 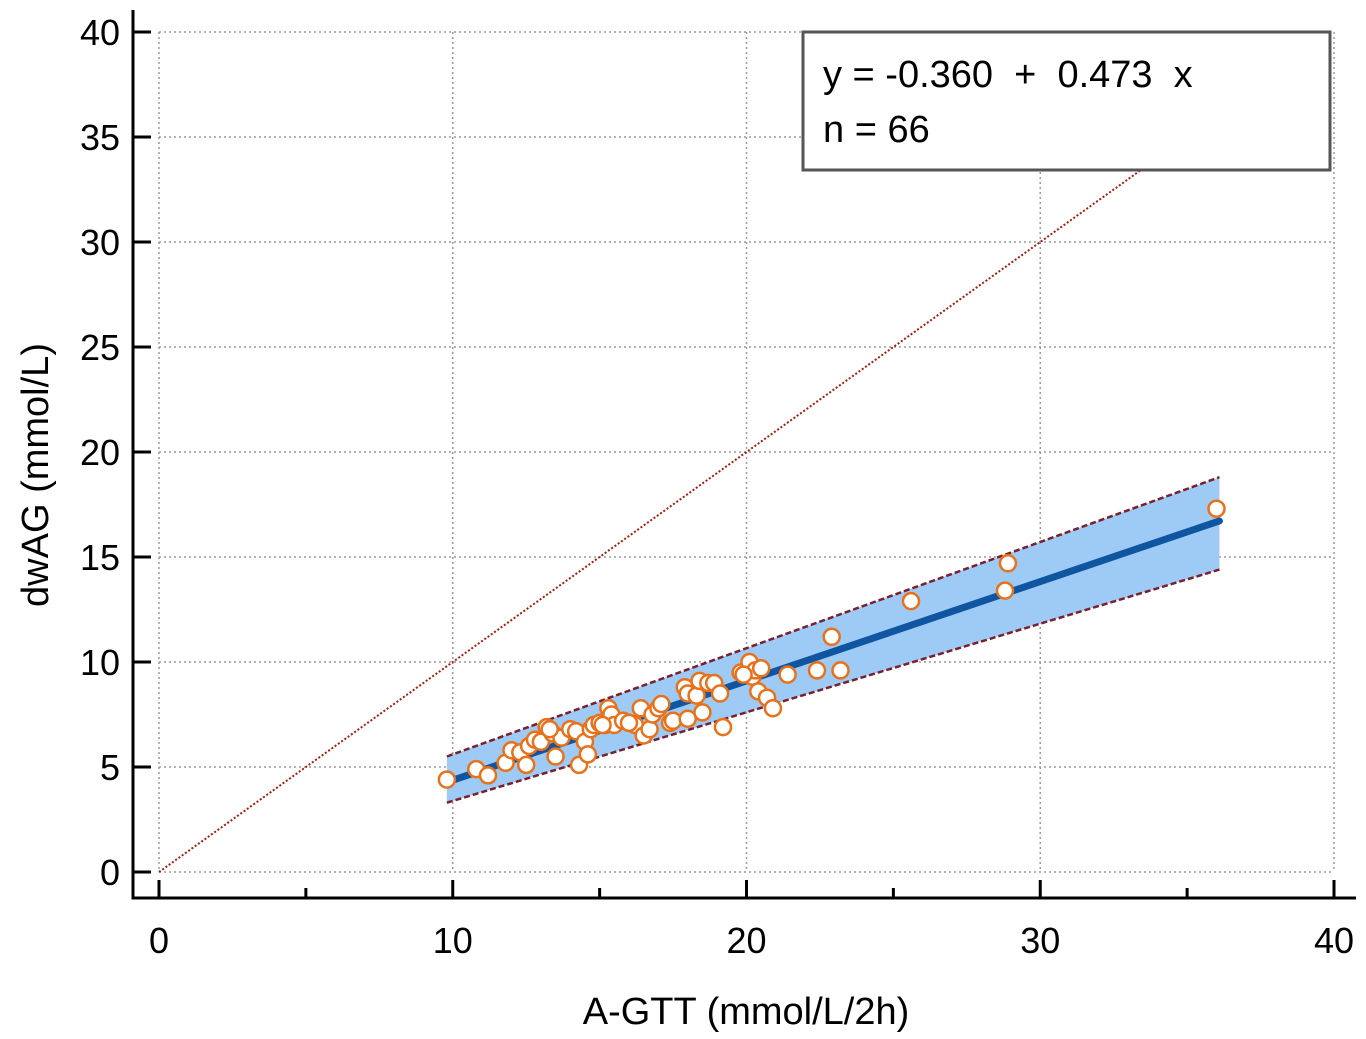 I want to click on y-tick-label: 0, so click(x=110, y=872).